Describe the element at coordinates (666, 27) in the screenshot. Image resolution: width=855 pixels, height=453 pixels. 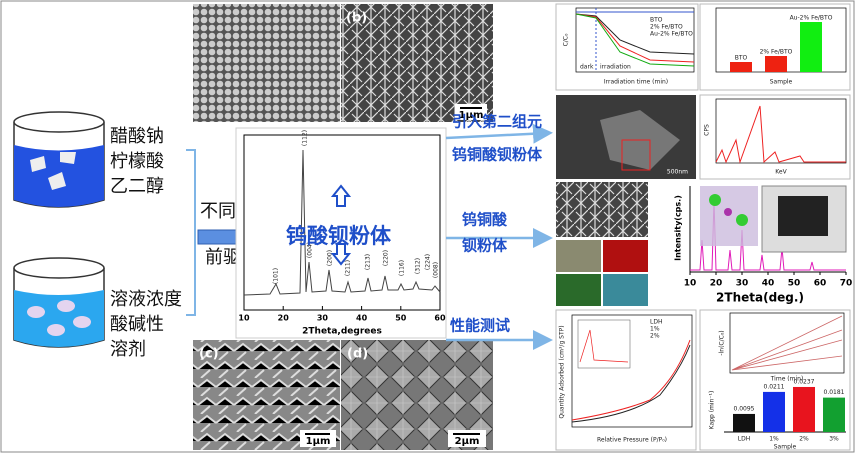
I see `legend-text: 2% Fe/BTO` at that location.